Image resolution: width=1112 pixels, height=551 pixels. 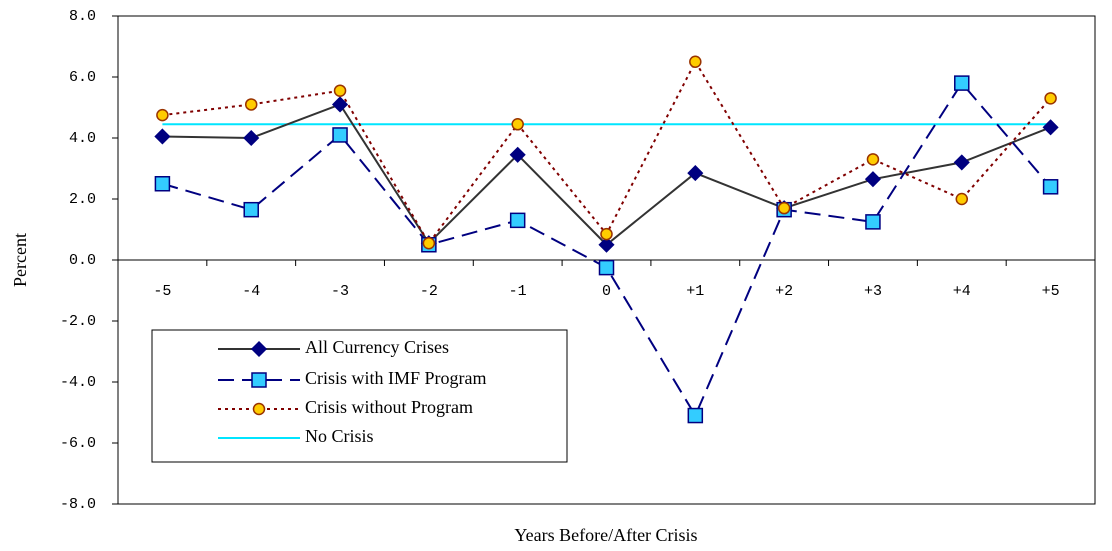 What do you see at coordinates (251, 291) in the screenshot?
I see `x-tick-label: -4` at bounding box center [251, 291].